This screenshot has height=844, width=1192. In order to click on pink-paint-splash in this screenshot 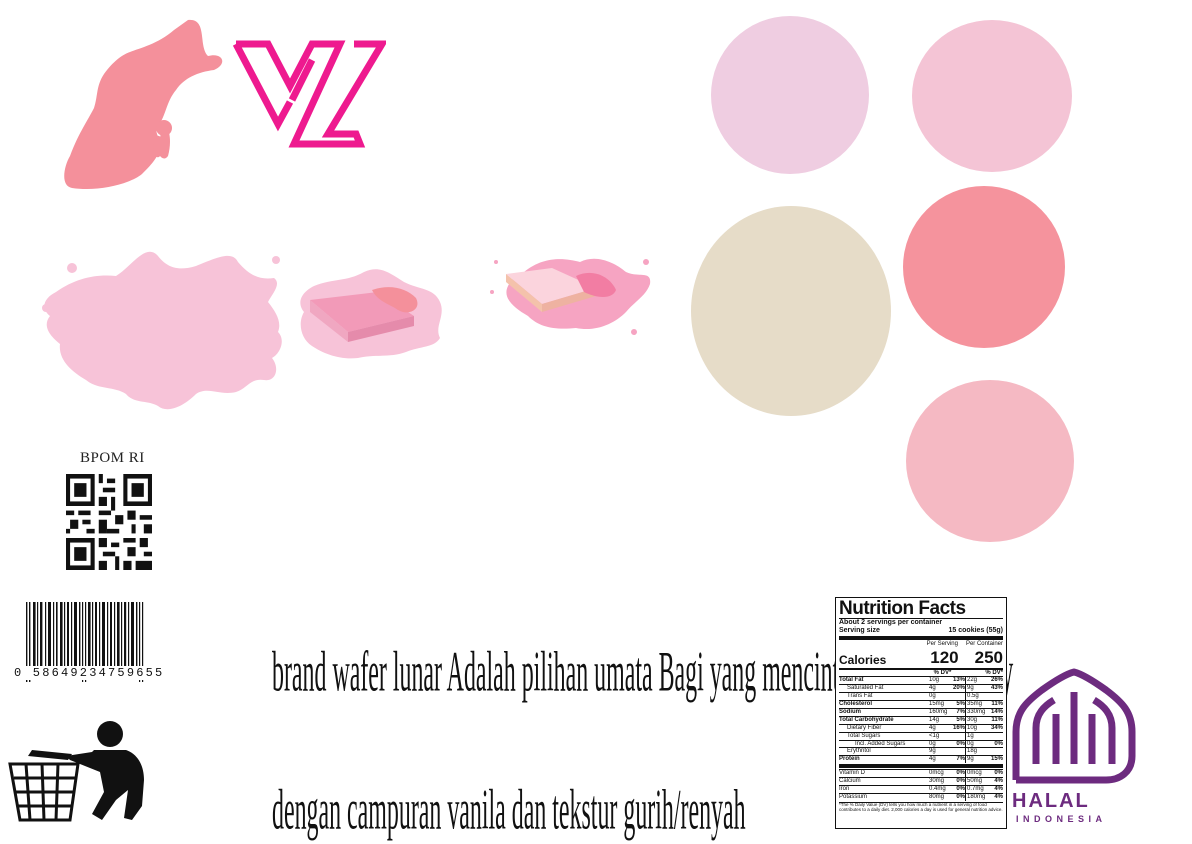, I will do `click(162, 330)`.